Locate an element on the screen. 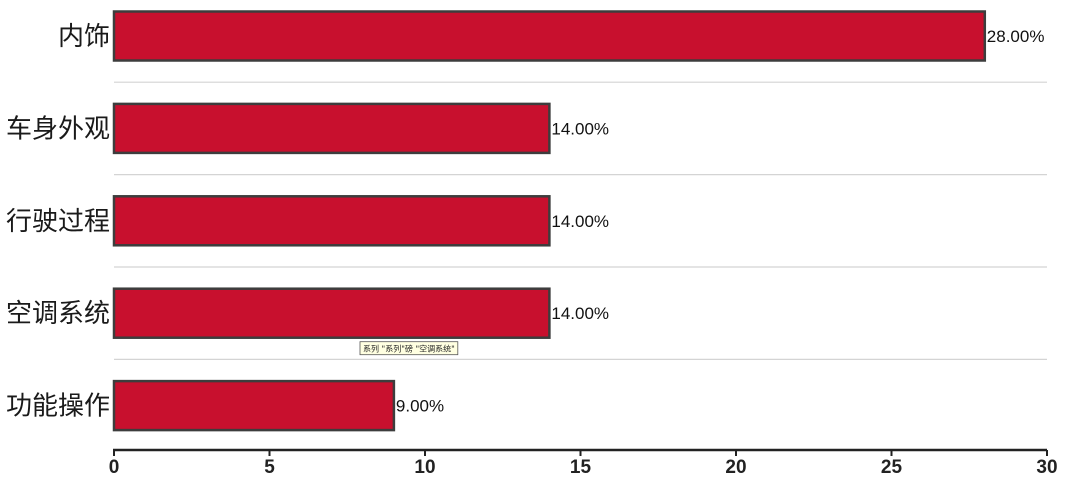  category-label: 行驶过程 is located at coordinates (58, 222).